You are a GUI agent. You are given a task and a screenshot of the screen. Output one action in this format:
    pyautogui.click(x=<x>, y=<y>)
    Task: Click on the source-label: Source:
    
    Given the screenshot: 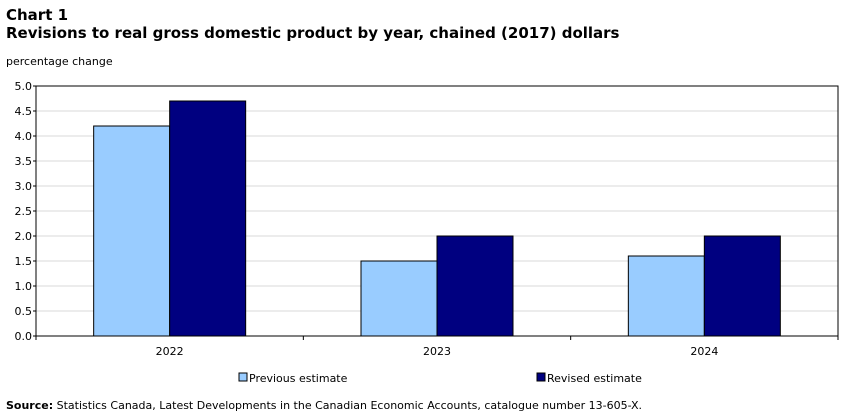 What is the action you would take?
    pyautogui.click(x=30, y=405)
    